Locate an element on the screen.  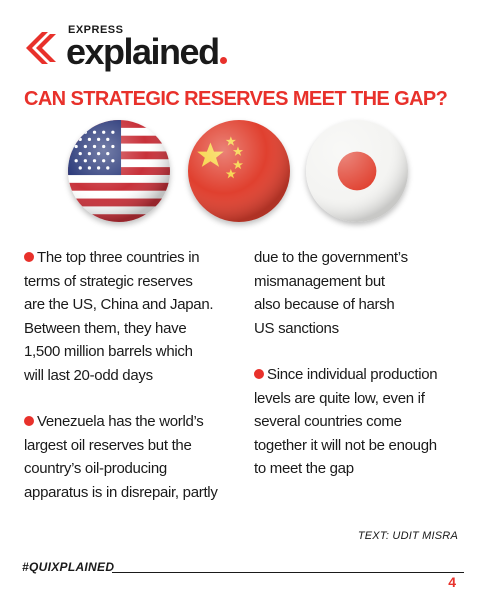
page-number: 4 is located at coordinates (452, 582).